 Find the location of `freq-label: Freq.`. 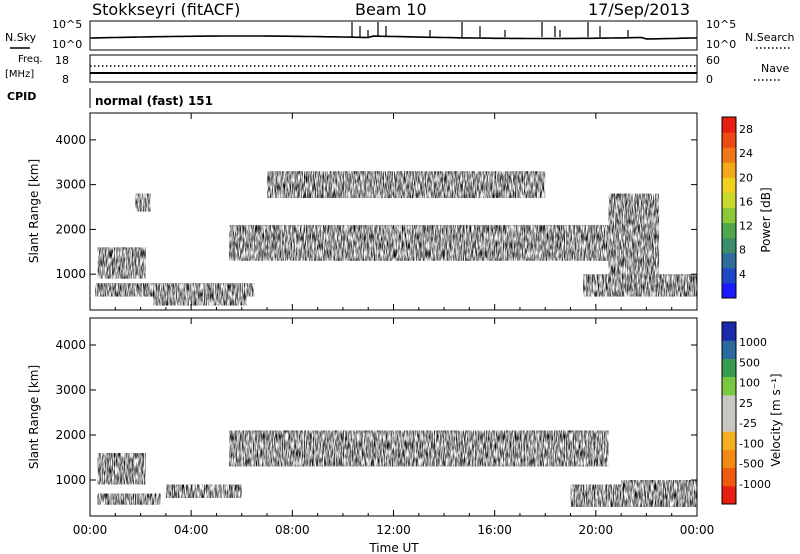

freq-label: Freq. is located at coordinates (30, 59).